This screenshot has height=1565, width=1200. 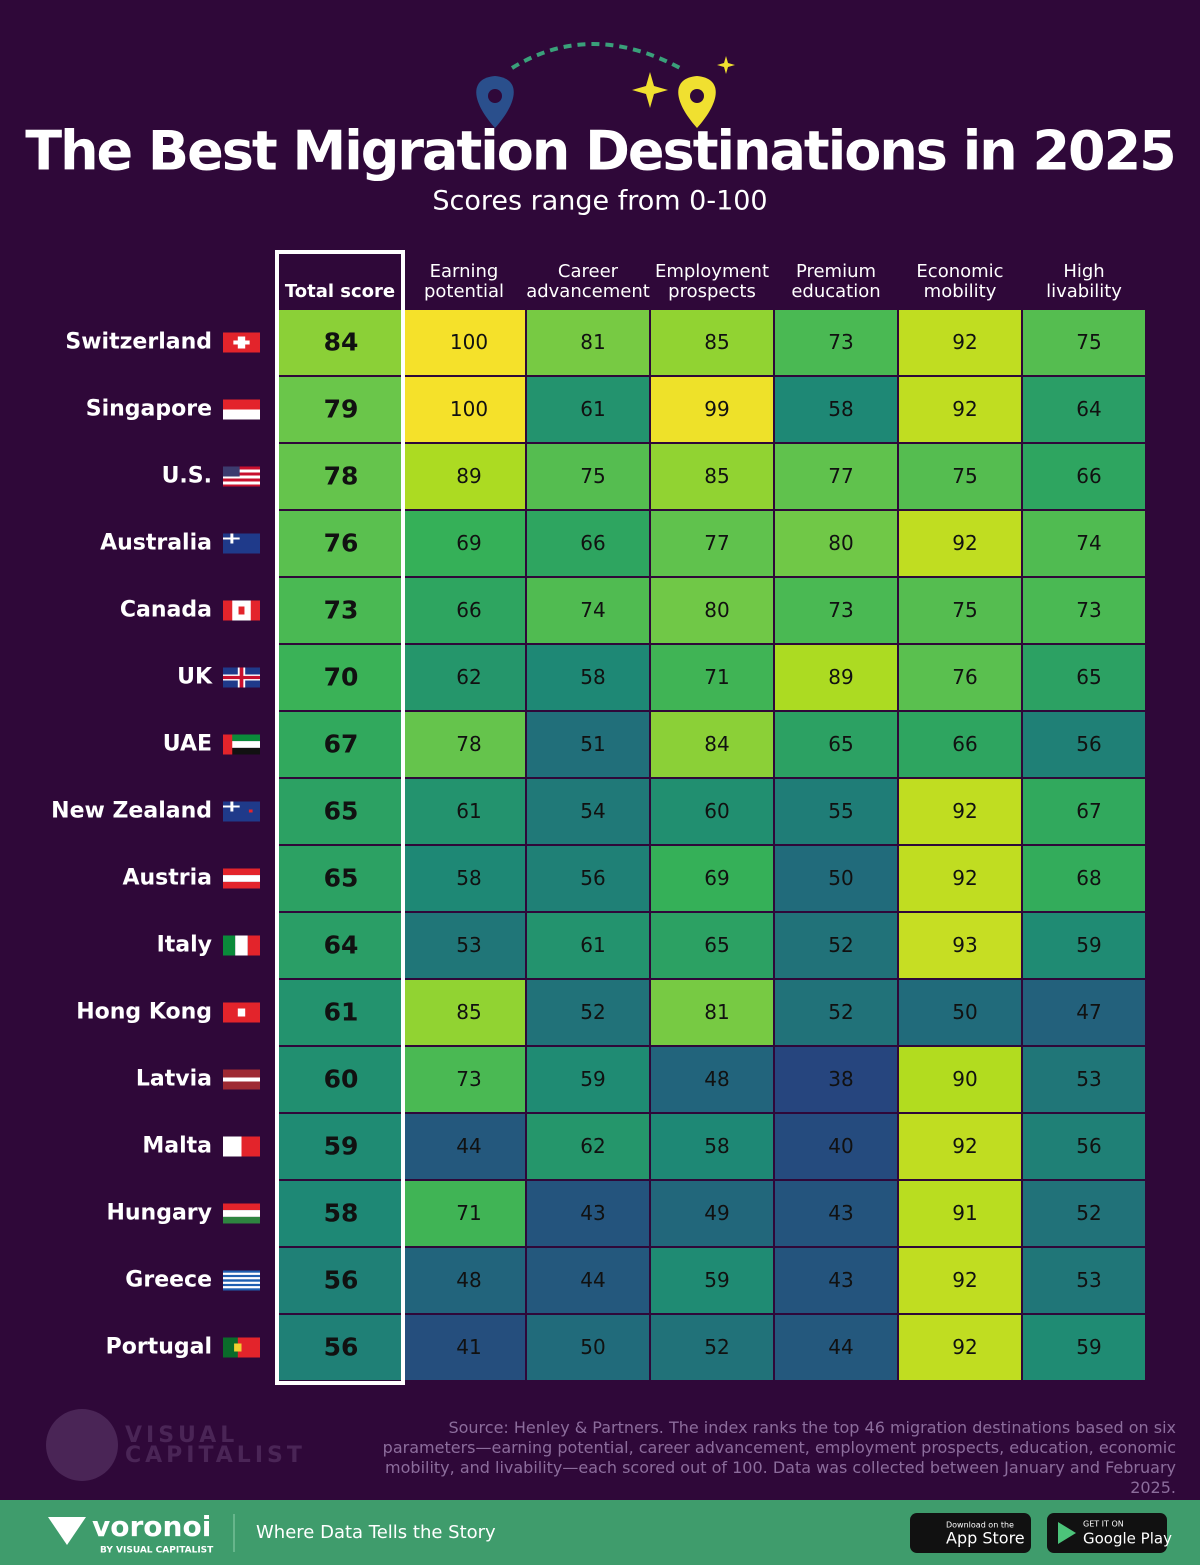 I want to click on row-label: Italy, so click(x=184, y=945).